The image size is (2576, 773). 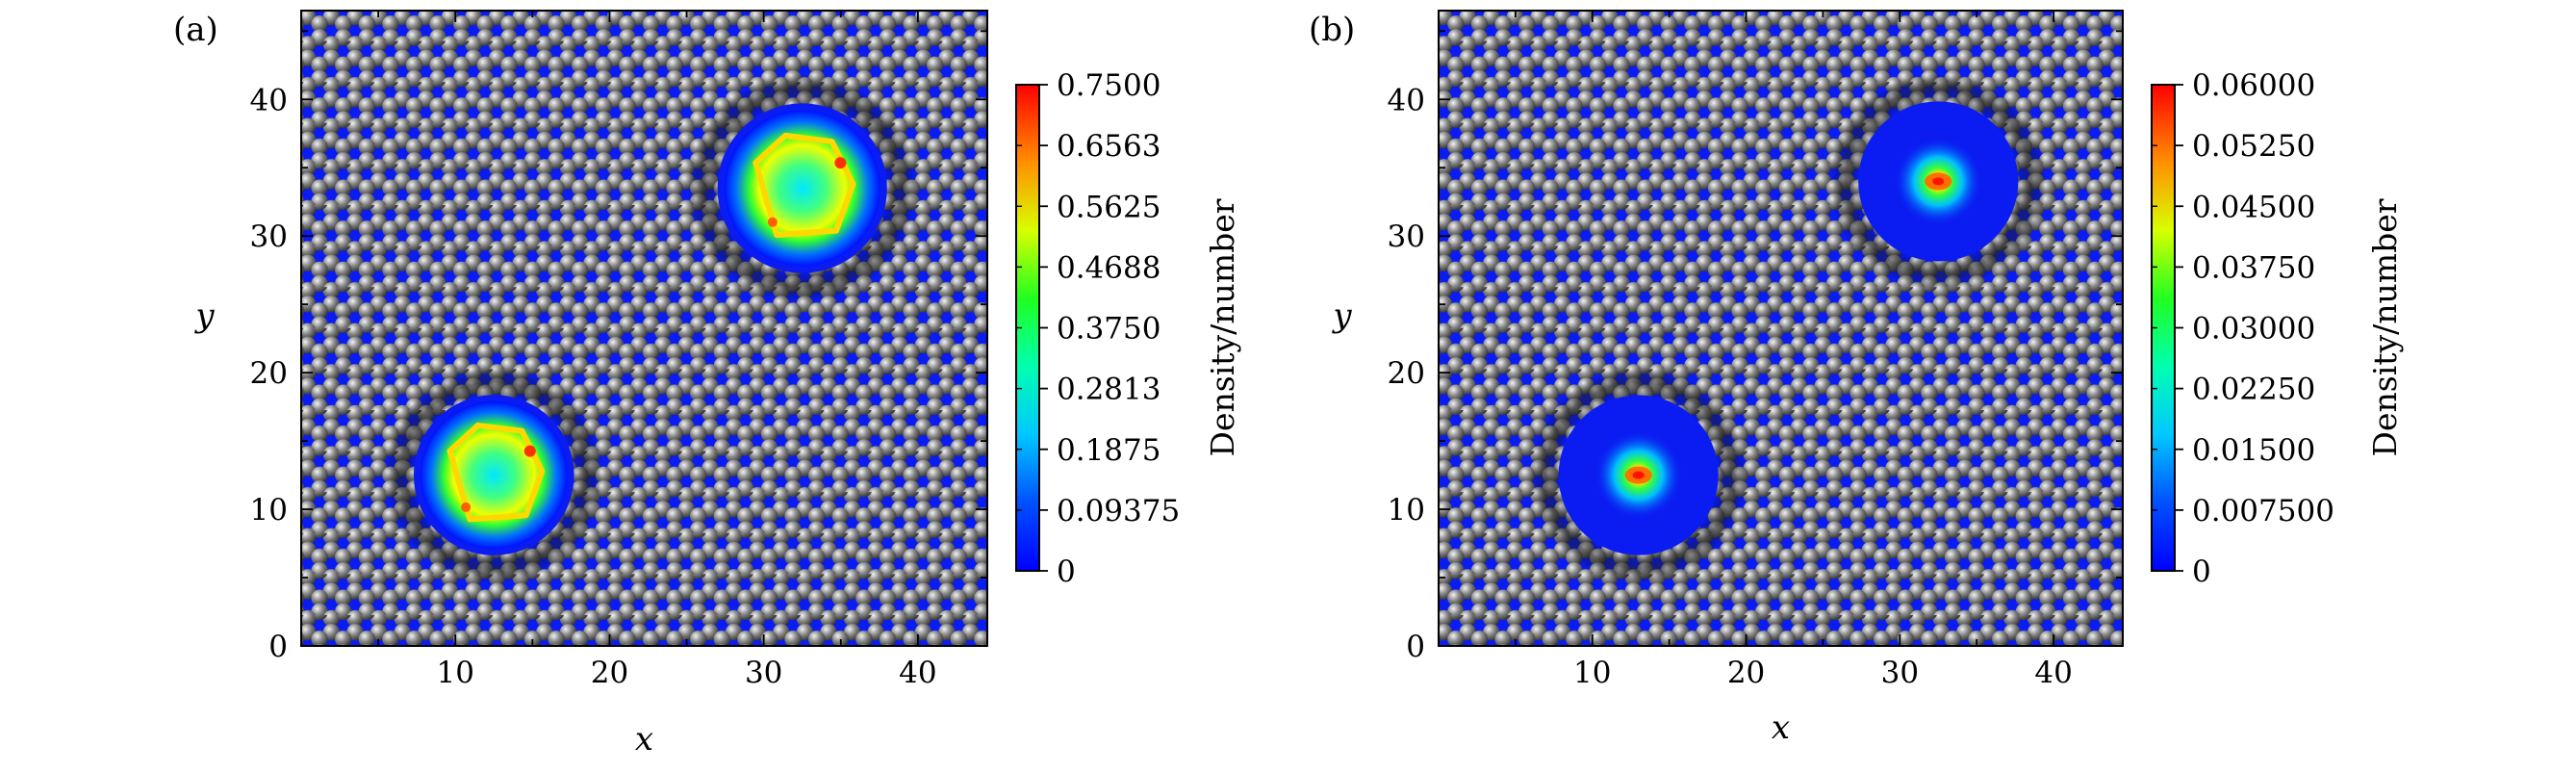 I want to click on panel-label: (a), so click(x=195, y=30).